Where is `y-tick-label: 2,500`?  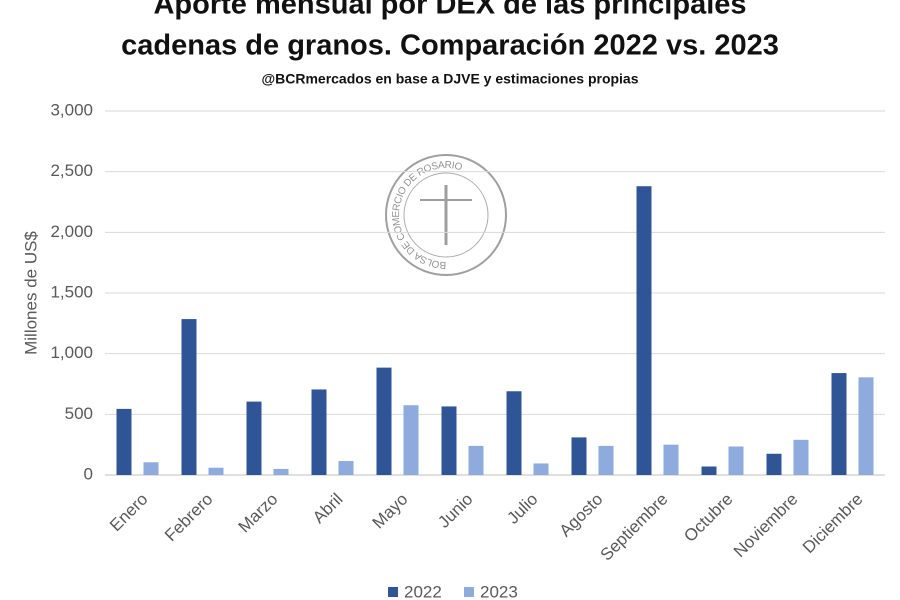 y-tick-label: 2,500 is located at coordinates (71, 170).